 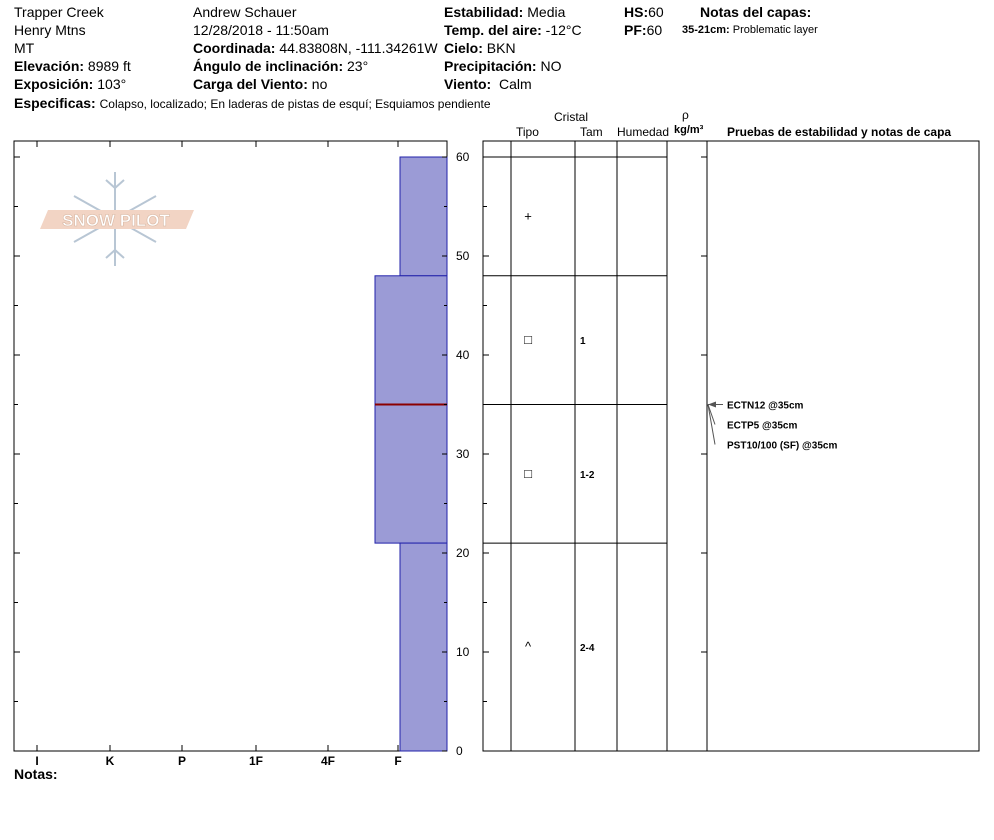 I want to click on state: MT, so click(x=24, y=48).